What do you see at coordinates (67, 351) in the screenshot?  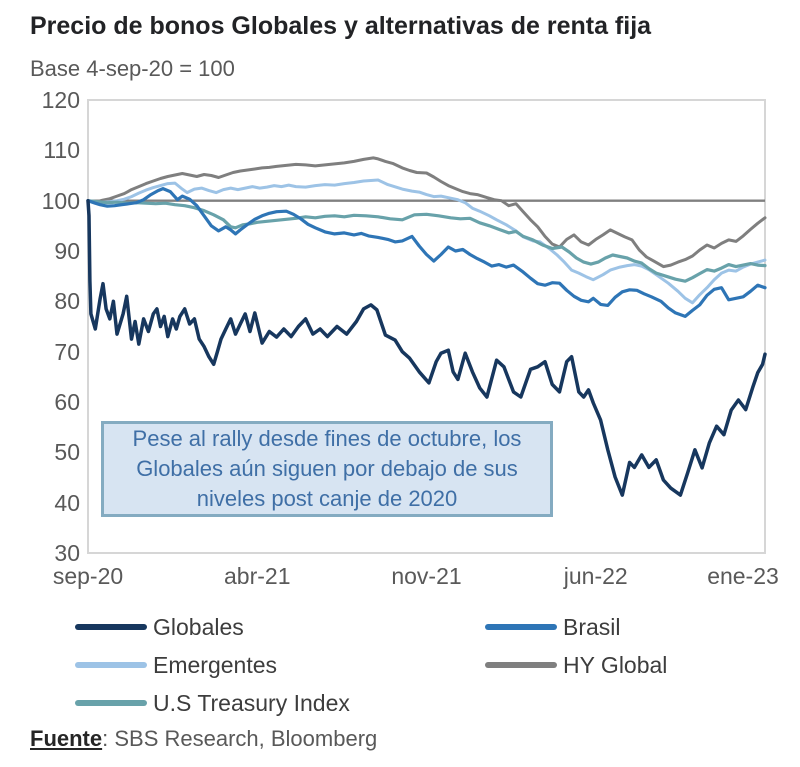 I see `y-tick-label: 70` at bounding box center [67, 351].